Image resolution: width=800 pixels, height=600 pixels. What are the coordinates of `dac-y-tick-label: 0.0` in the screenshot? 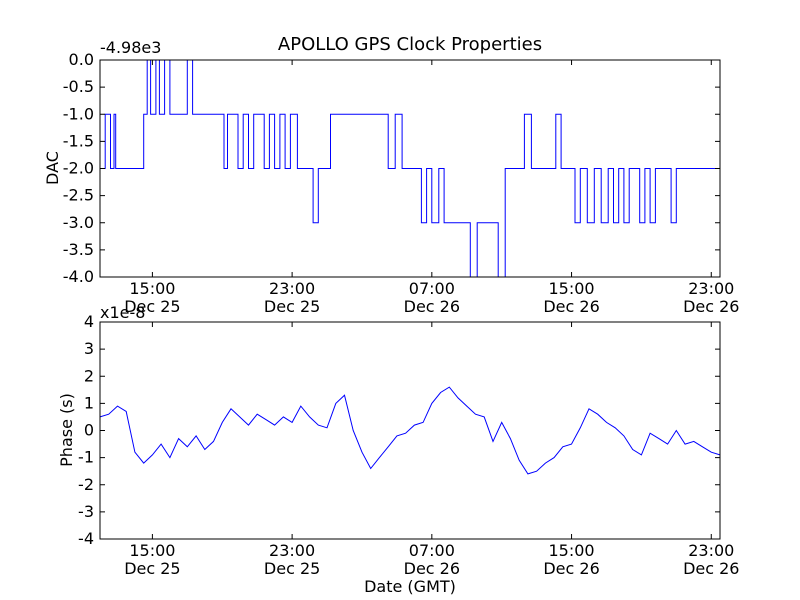 It's located at (81, 59).